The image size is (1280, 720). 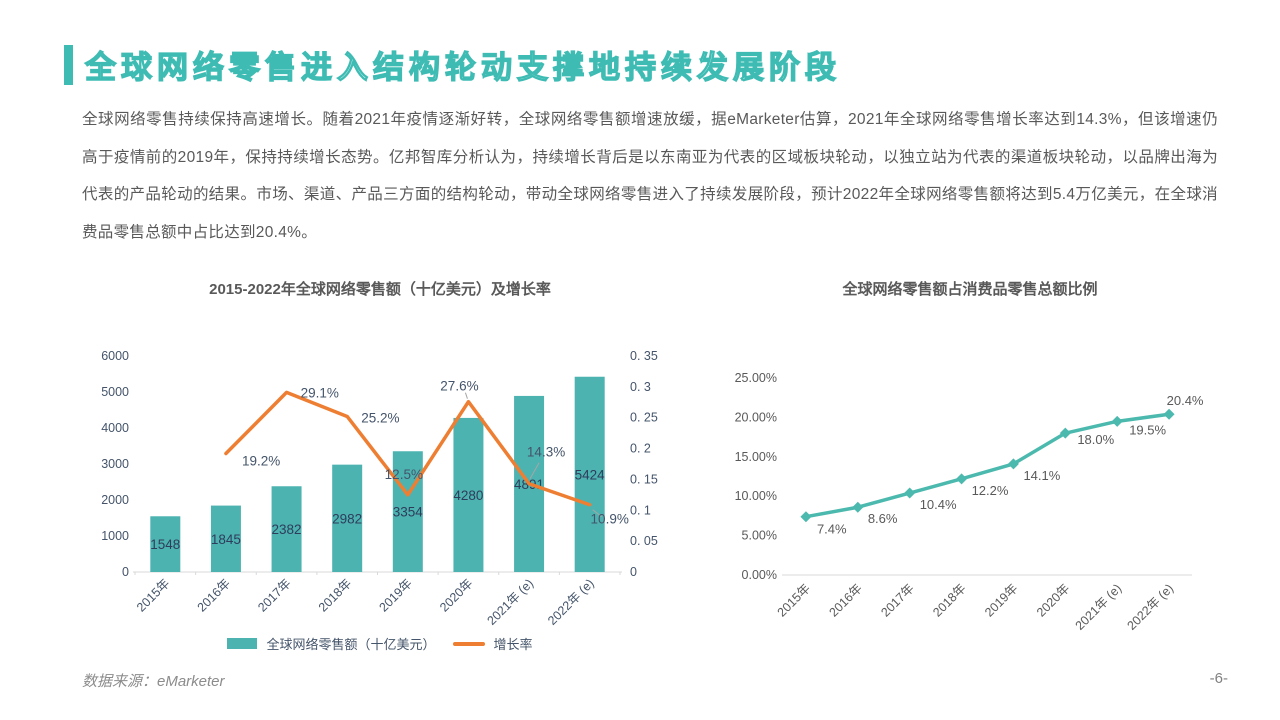 I want to click on legend-bar-swatch, so click(x=242, y=643).